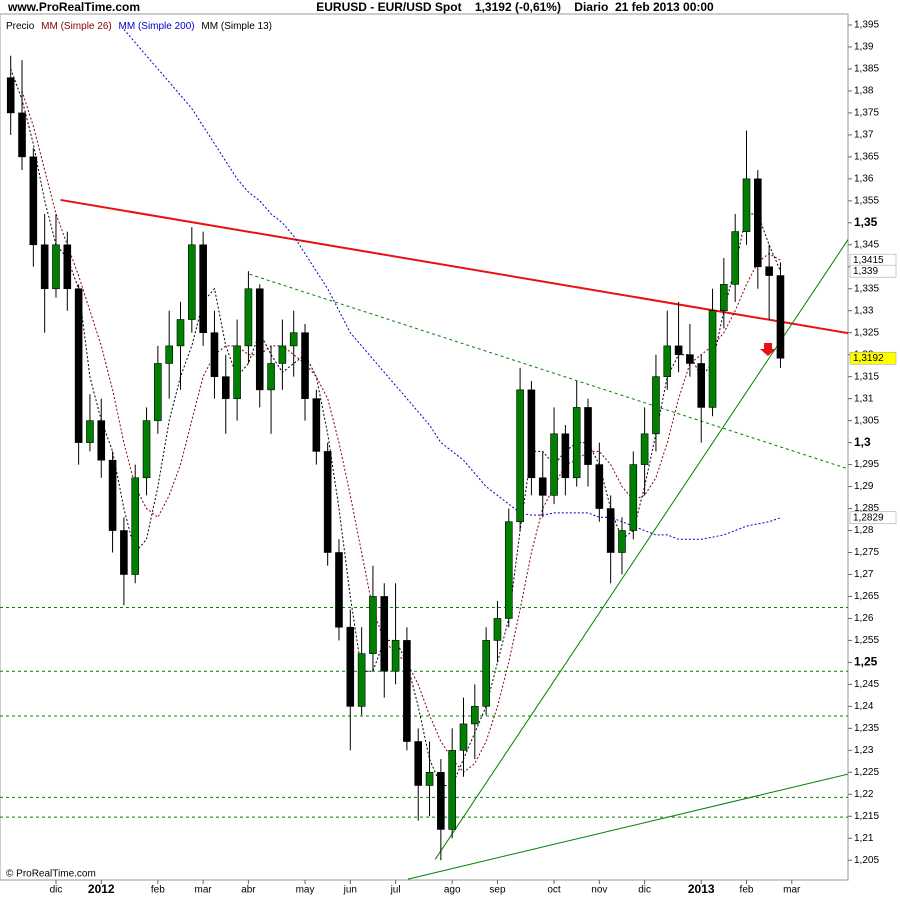  Describe the element at coordinates (554, 890) in the screenshot. I see `x-tick-label: oct` at that location.